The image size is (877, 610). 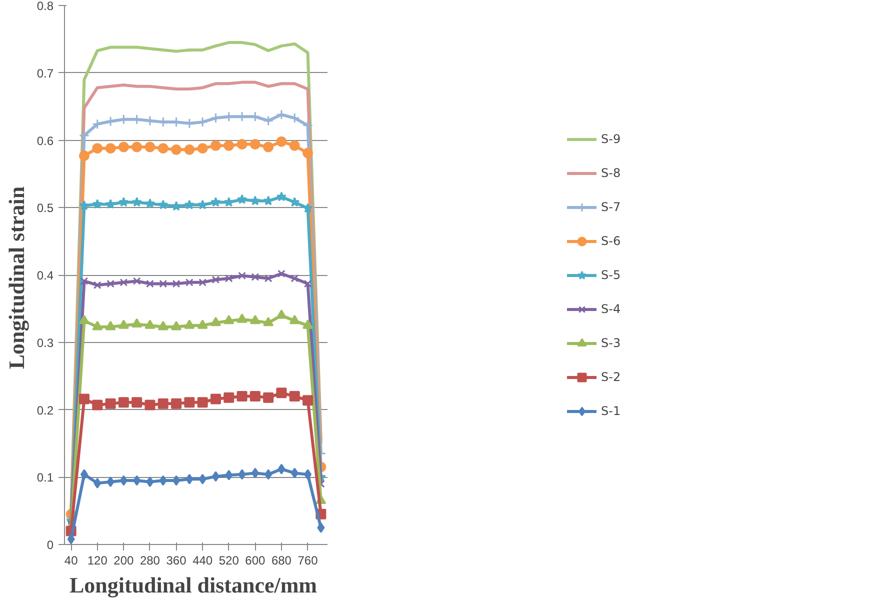 I want to click on x-tick-label: 760, so click(x=308, y=561).